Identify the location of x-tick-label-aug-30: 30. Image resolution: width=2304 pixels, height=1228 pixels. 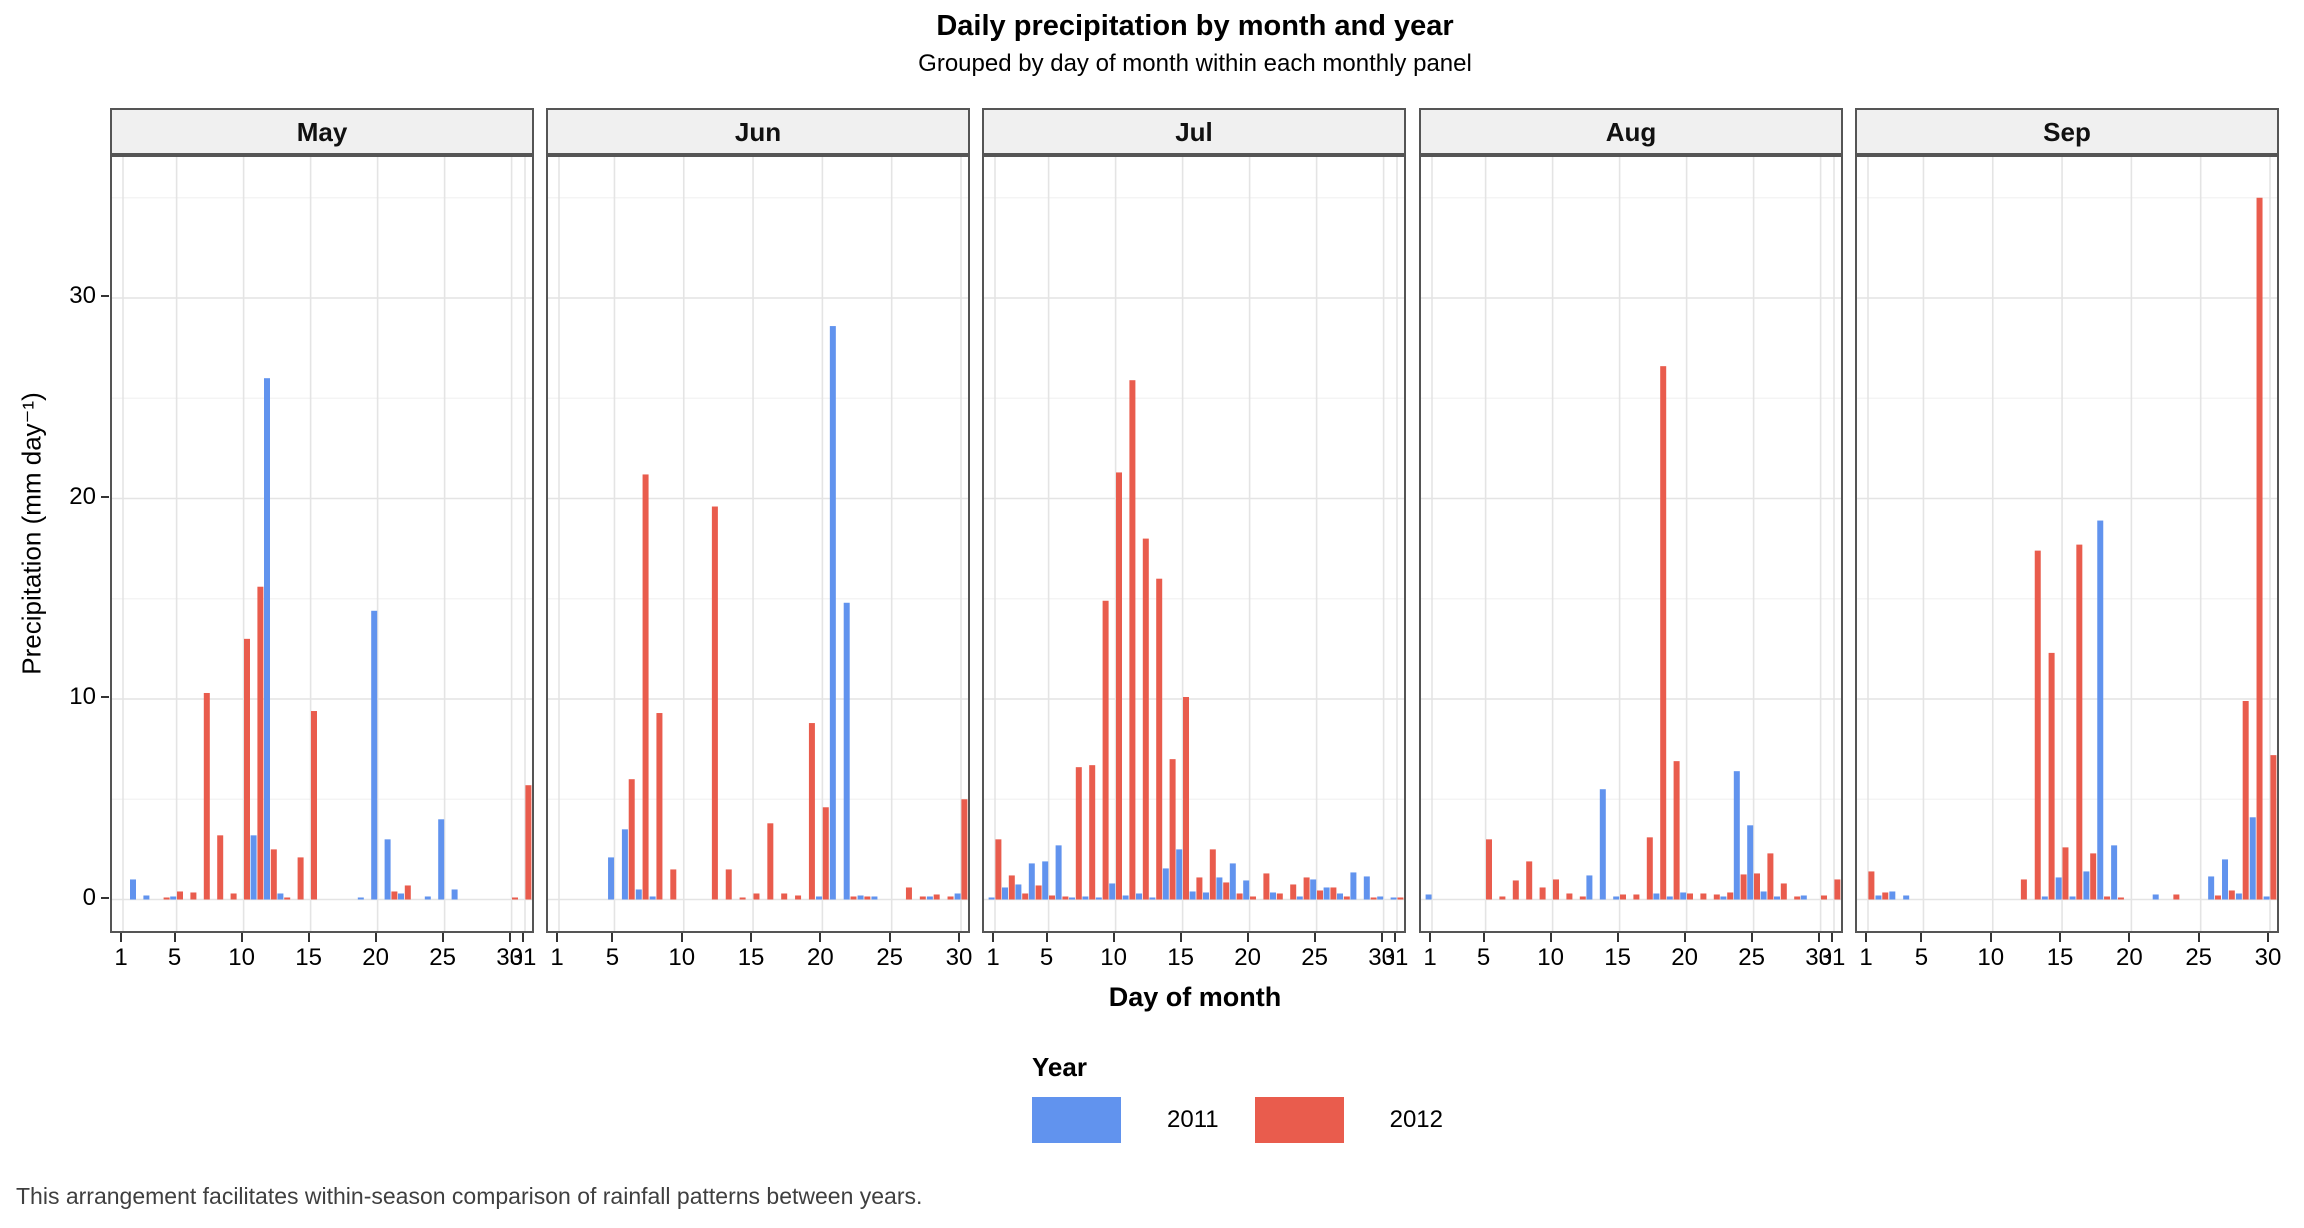
(1818, 957).